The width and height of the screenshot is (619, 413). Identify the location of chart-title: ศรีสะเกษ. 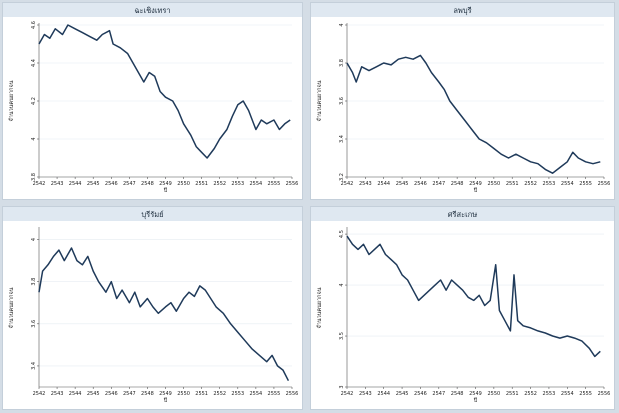
(462, 214).